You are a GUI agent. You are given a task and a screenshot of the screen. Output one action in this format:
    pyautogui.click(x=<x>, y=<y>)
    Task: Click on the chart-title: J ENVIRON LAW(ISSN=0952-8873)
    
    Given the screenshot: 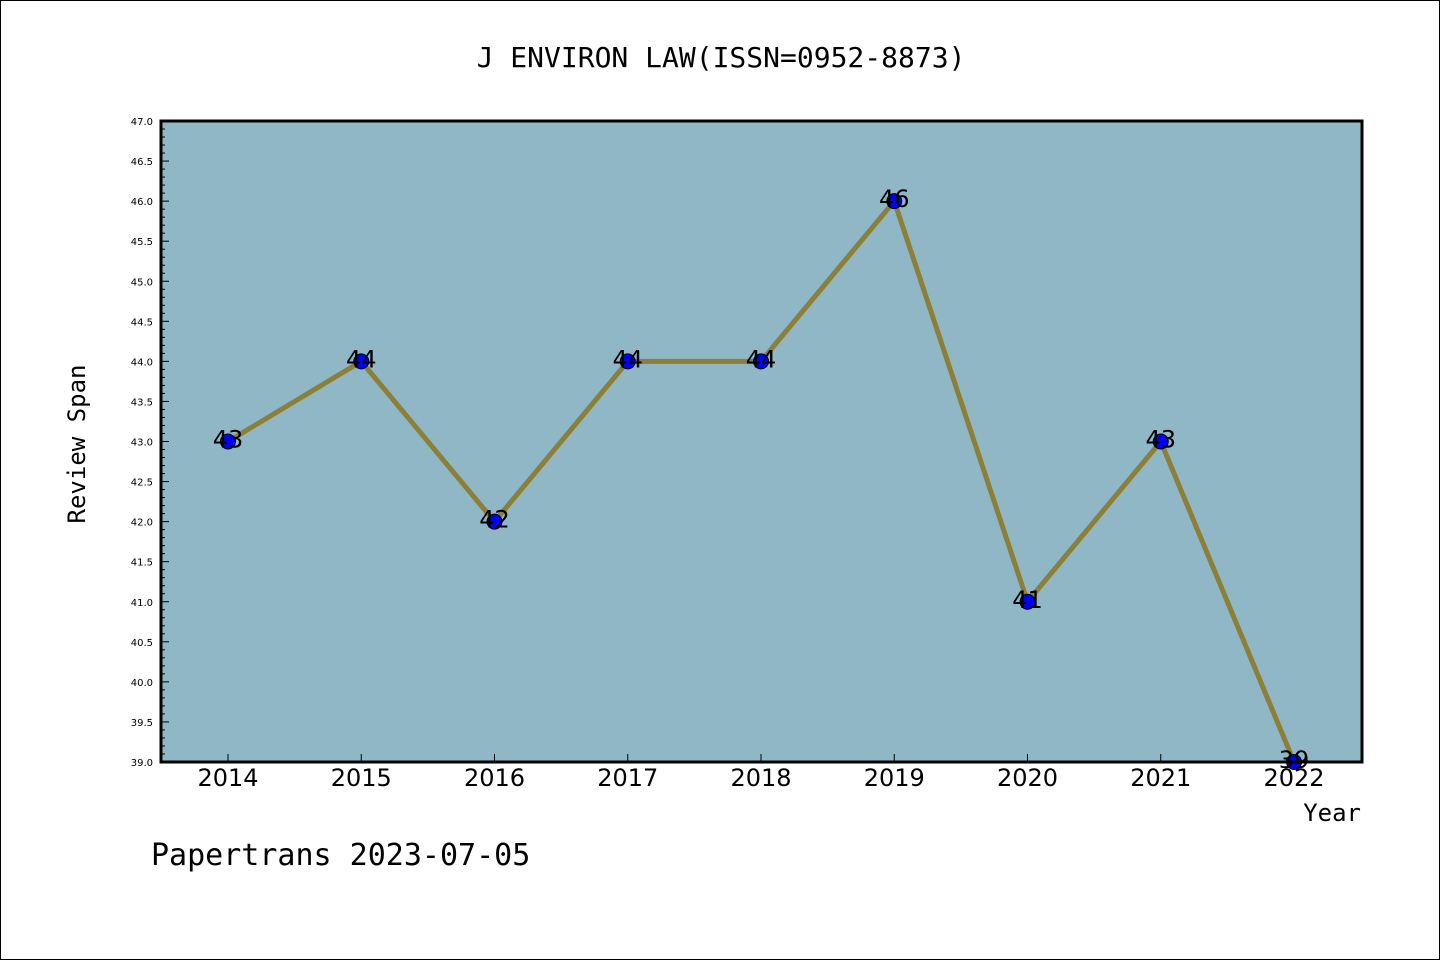 What is the action you would take?
    pyautogui.click(x=721, y=57)
    